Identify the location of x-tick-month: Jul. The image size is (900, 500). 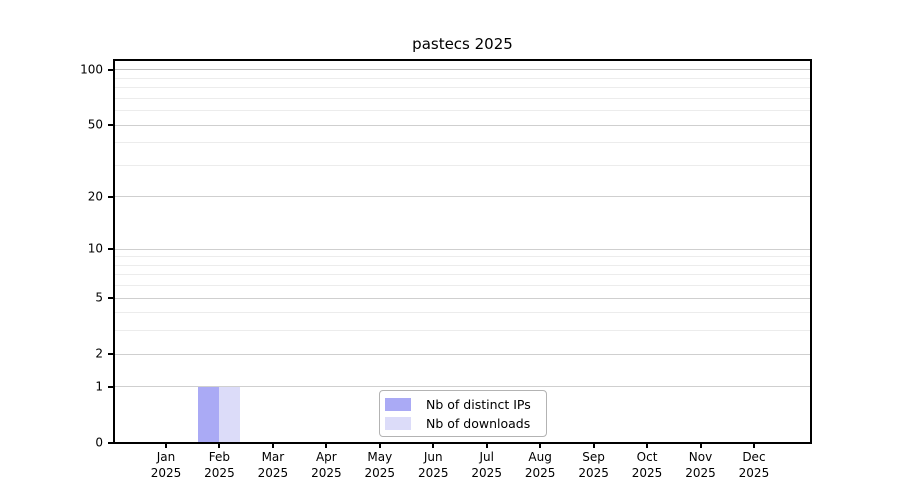
(486, 457).